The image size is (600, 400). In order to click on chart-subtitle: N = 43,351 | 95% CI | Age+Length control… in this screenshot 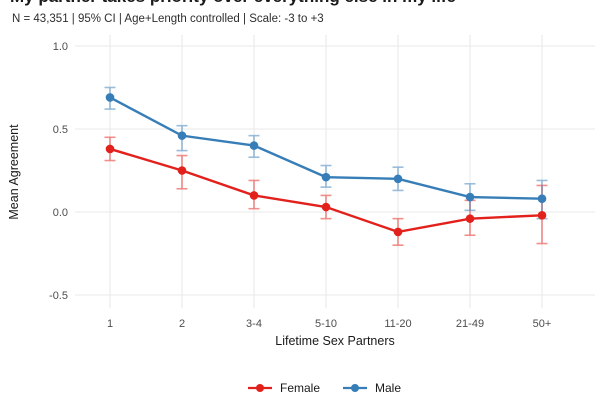, I will do `click(168, 19)`.